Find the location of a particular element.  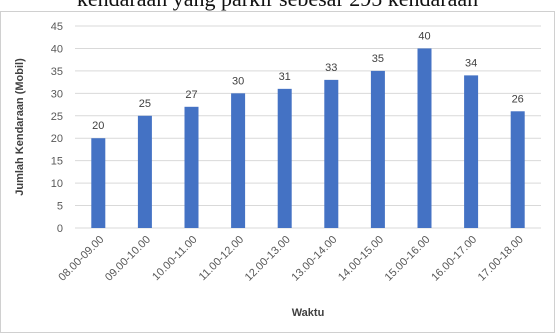

y-tick-label: 20 is located at coordinates (57, 139).